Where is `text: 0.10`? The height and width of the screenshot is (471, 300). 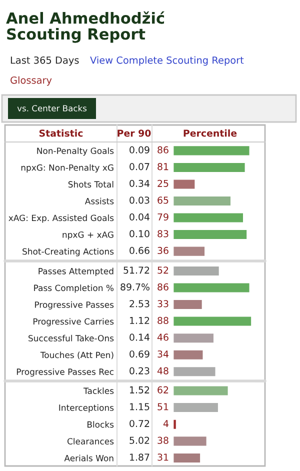
text: 0.10 is located at coordinates (140, 234).